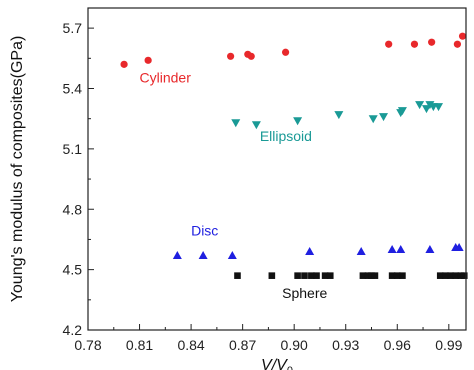 The width and height of the screenshot is (474, 370). What do you see at coordinates (166, 77) in the screenshot?
I see `label-cylinder: Cylinder` at bounding box center [166, 77].